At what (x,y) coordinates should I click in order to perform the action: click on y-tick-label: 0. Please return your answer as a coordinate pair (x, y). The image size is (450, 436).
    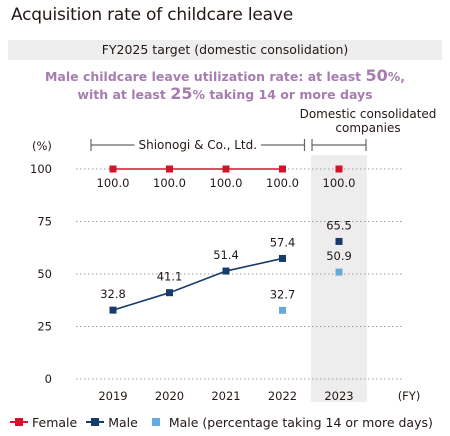
    Looking at the image, I should click on (48, 379).